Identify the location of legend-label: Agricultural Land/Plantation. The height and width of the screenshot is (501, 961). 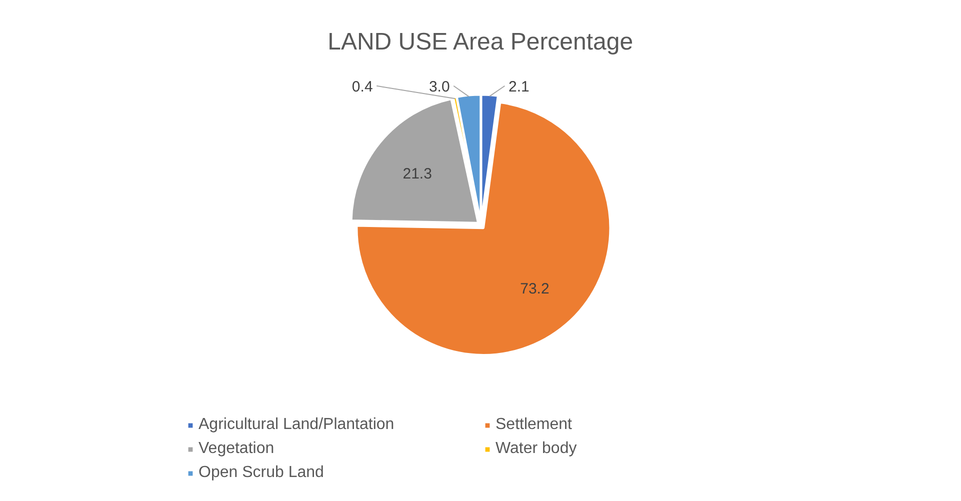
(297, 425).